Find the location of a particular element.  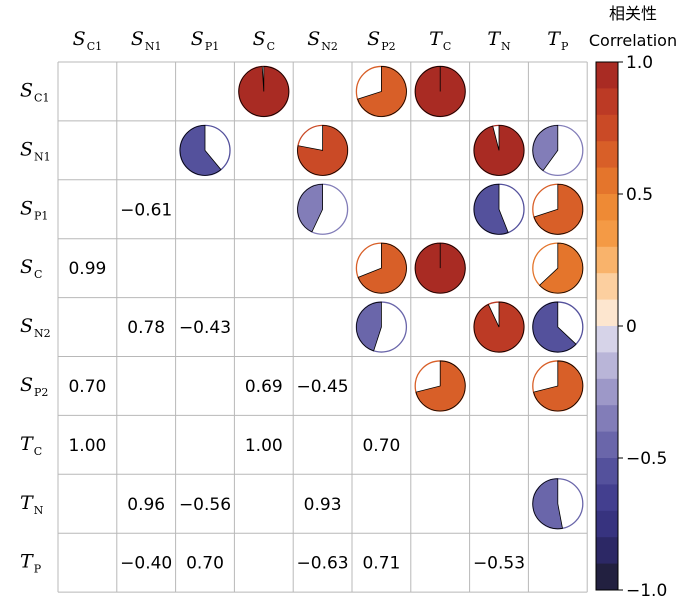

colorbar-tick-label: 0.5 is located at coordinates (639, 195).